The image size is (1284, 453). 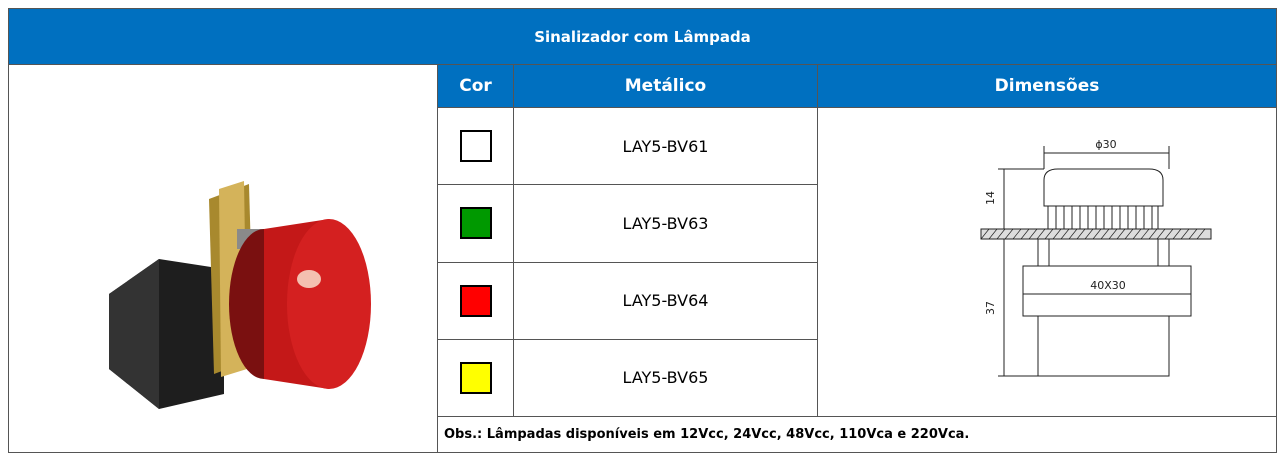 What do you see at coordinates (1108, 285) in the screenshot?
I see `dimension-label: 40X30` at bounding box center [1108, 285].